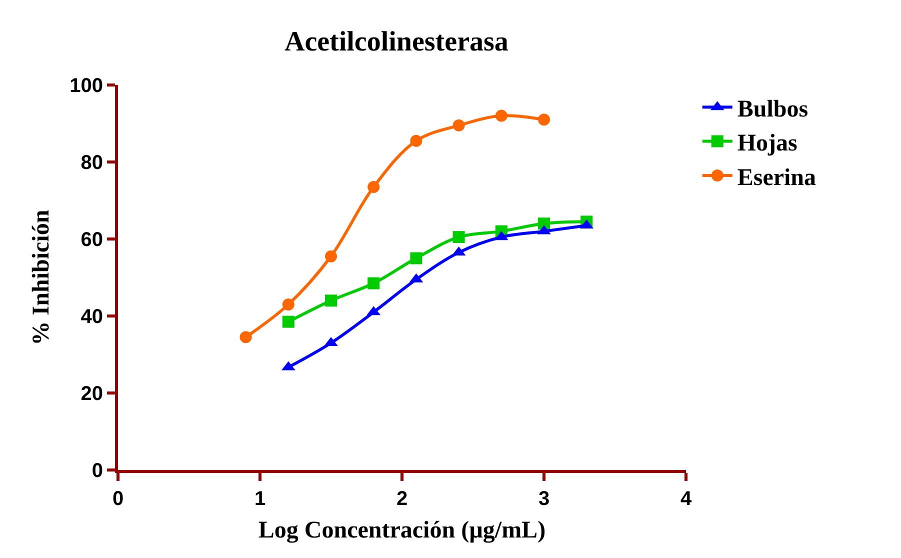 The width and height of the screenshot is (901, 558). Describe the element at coordinates (91, 394) in the screenshot. I see `y-tick-label: 20` at that location.